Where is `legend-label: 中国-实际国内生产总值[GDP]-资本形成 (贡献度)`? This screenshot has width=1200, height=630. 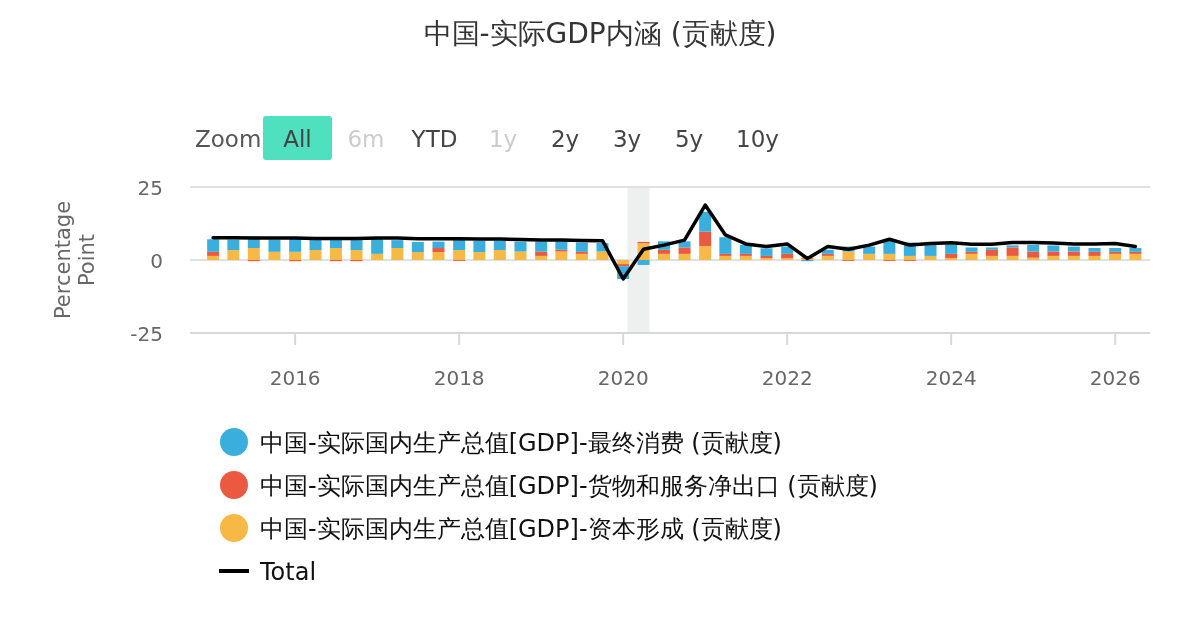 legend-label: 中国-实际国内生产总值[GDP]-资本形成 (贡献度) is located at coordinates (521, 529).